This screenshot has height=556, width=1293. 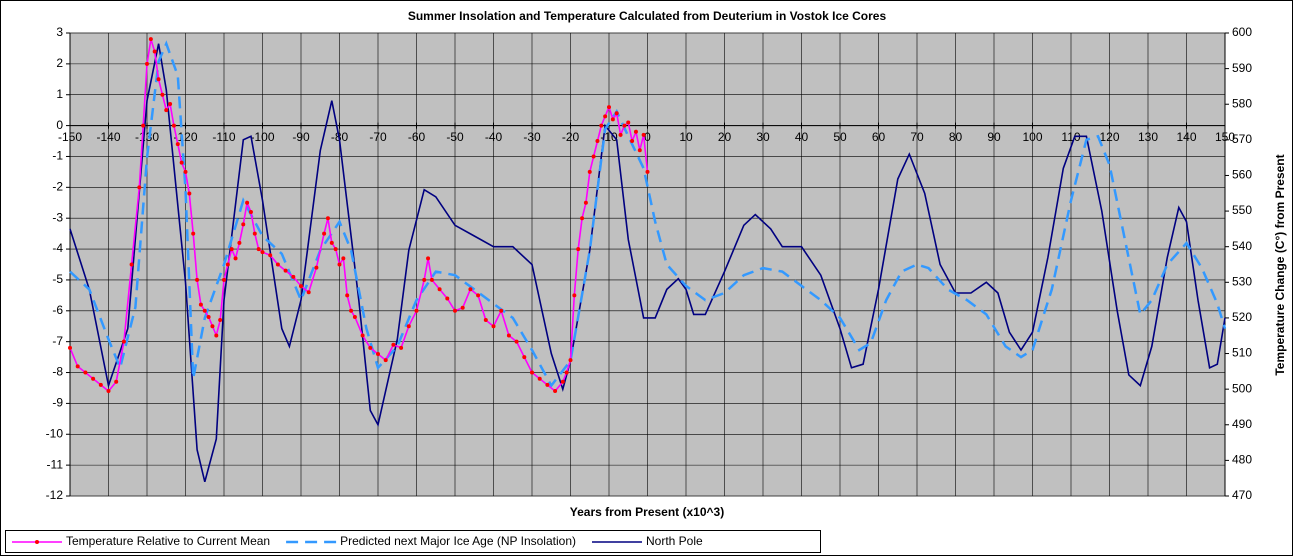 I want to click on y-tick-label: -8, so click(x=57, y=372).